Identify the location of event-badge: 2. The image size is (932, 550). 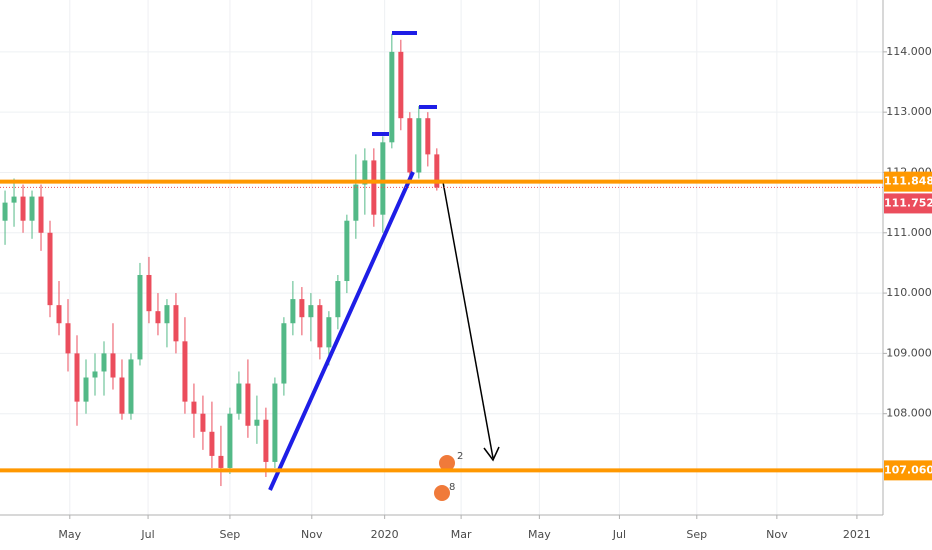
(451, 461).